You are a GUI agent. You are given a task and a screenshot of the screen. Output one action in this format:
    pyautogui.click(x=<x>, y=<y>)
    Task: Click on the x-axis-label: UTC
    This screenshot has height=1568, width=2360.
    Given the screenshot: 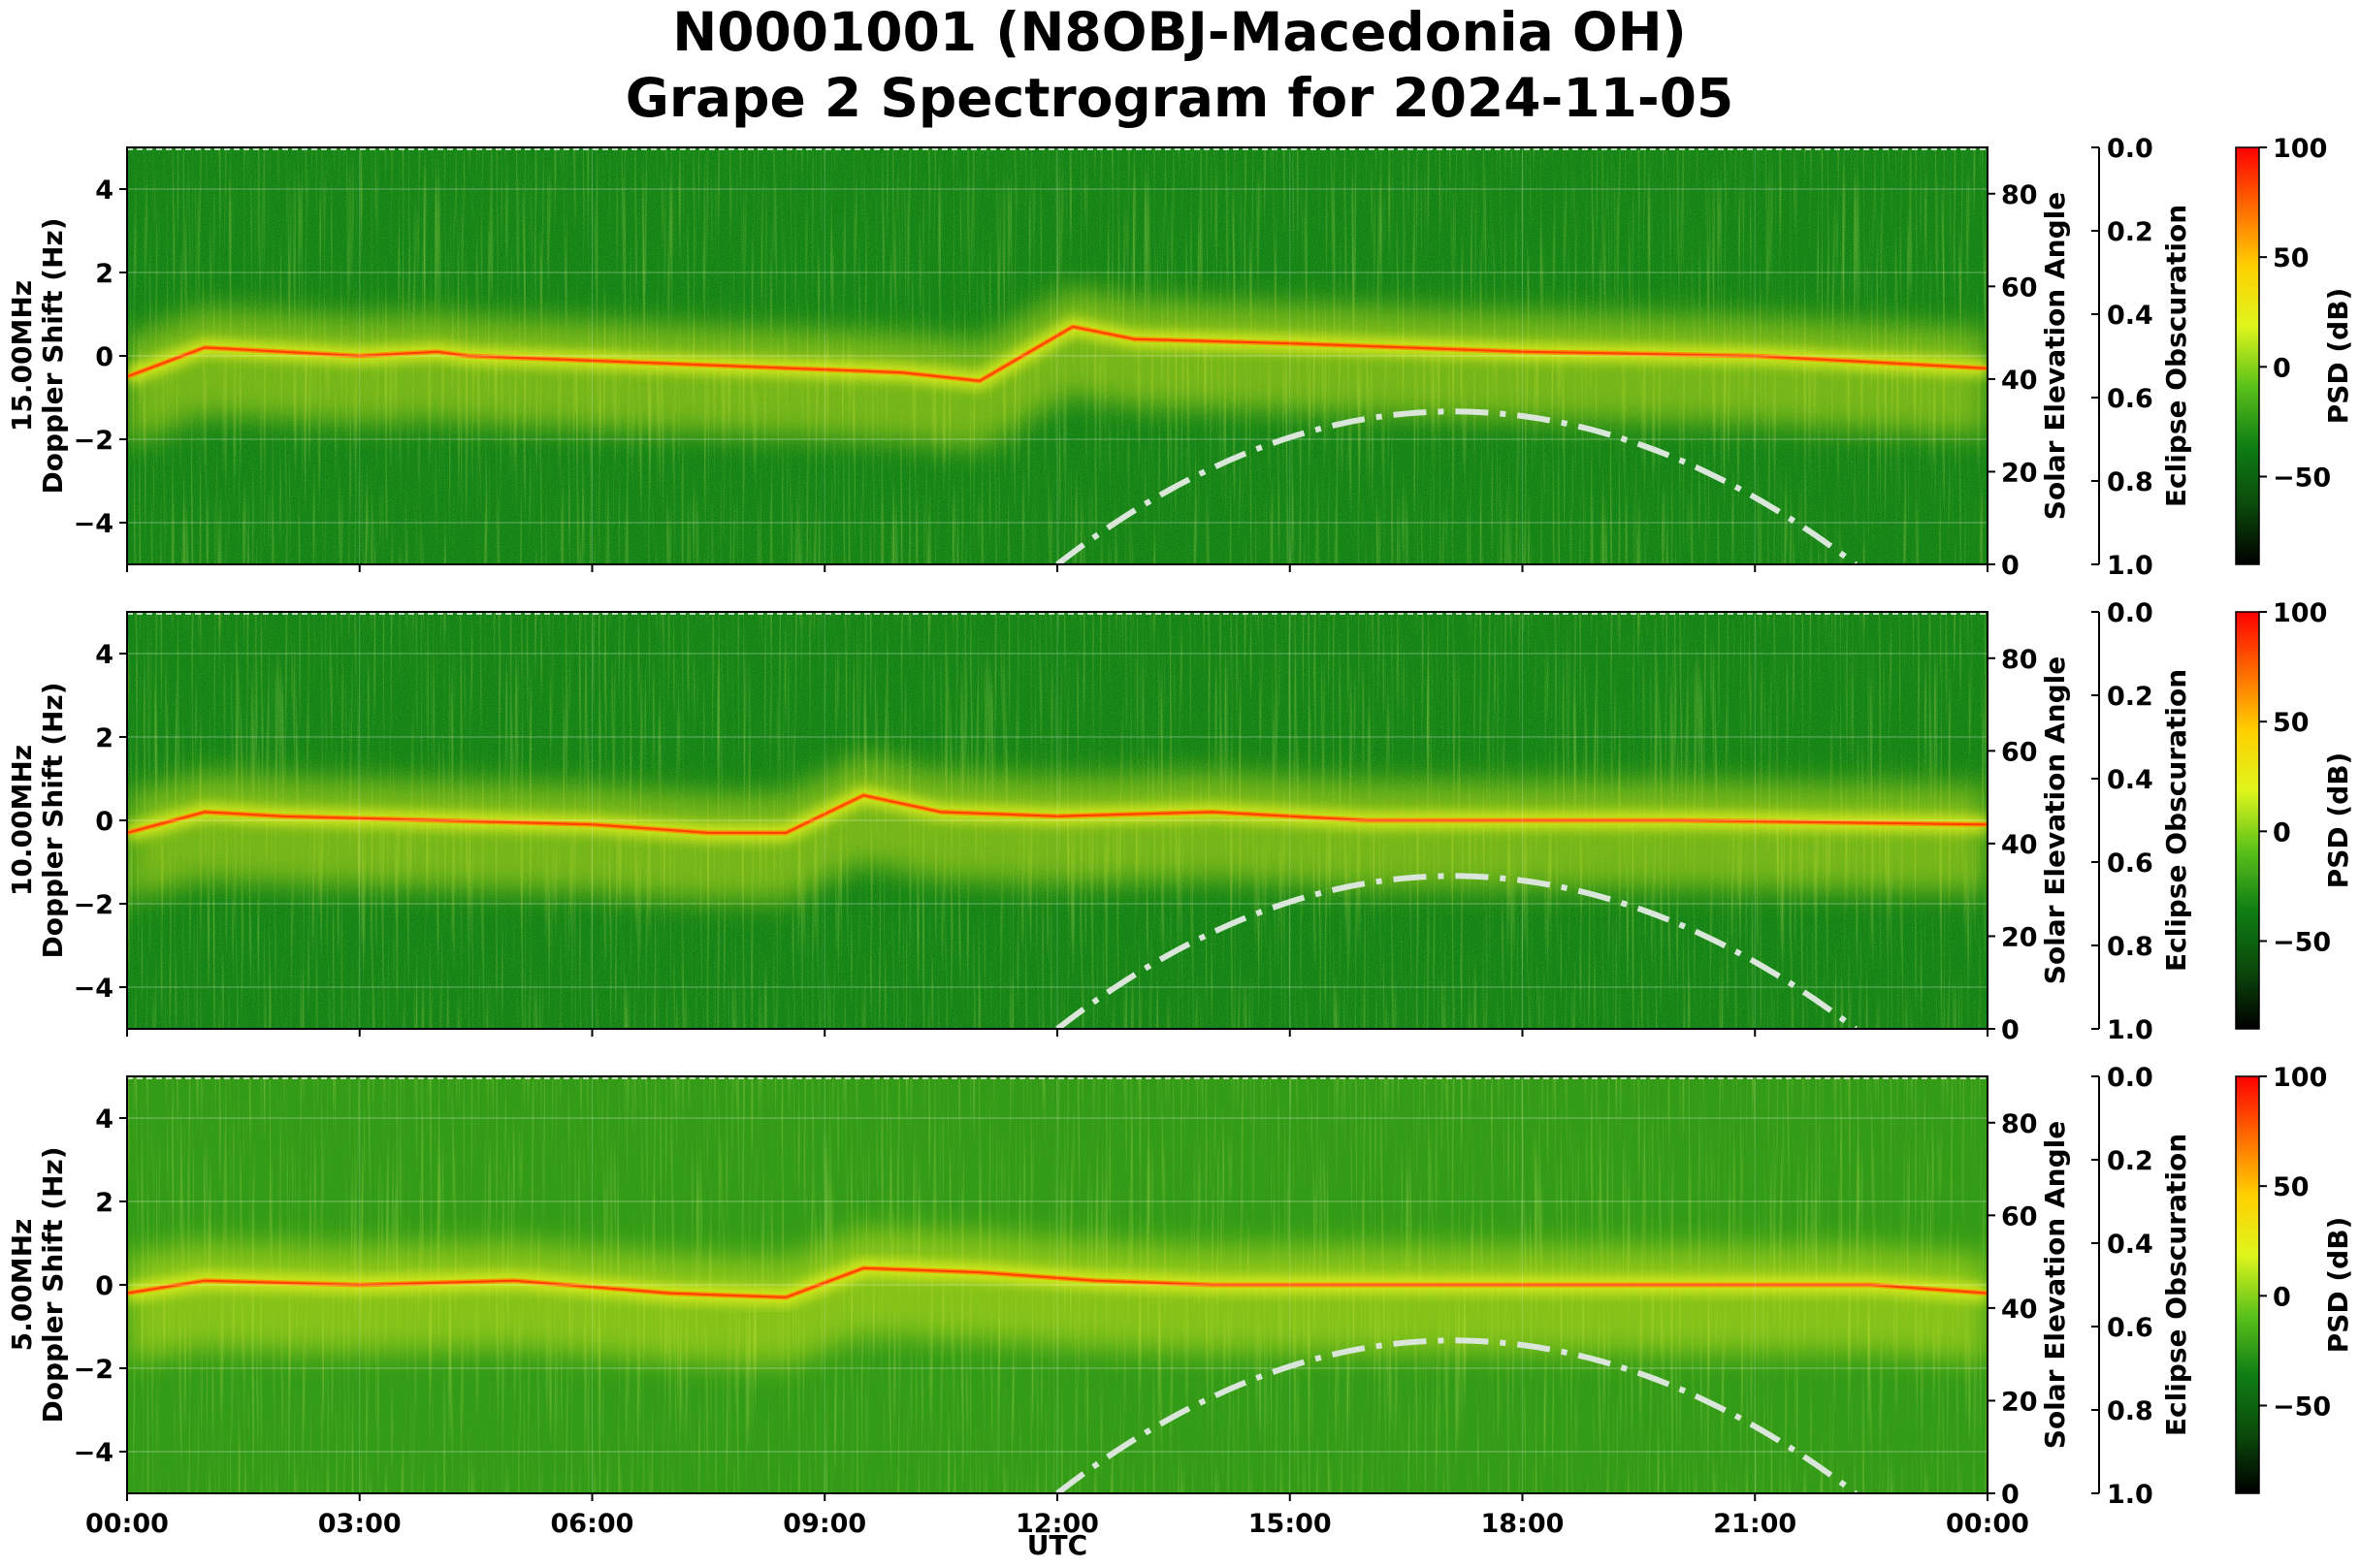 What is the action you would take?
    pyautogui.click(x=1057, y=1545)
    